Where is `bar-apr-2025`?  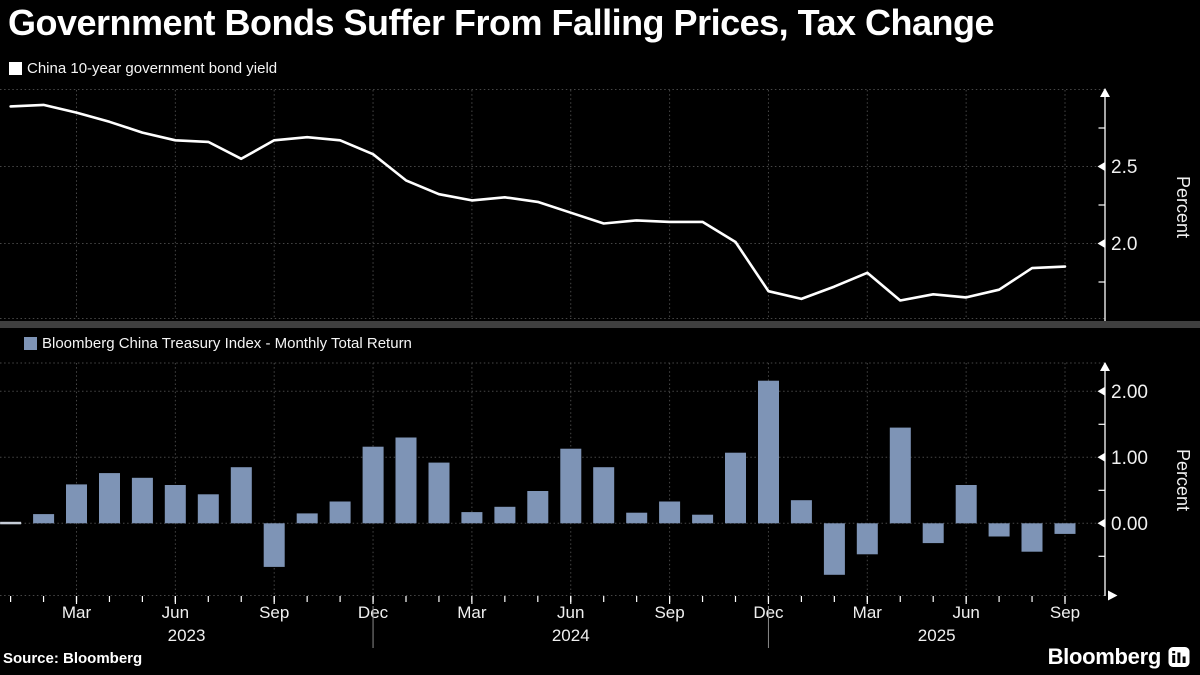
bar-apr-2025 is located at coordinates (900, 475).